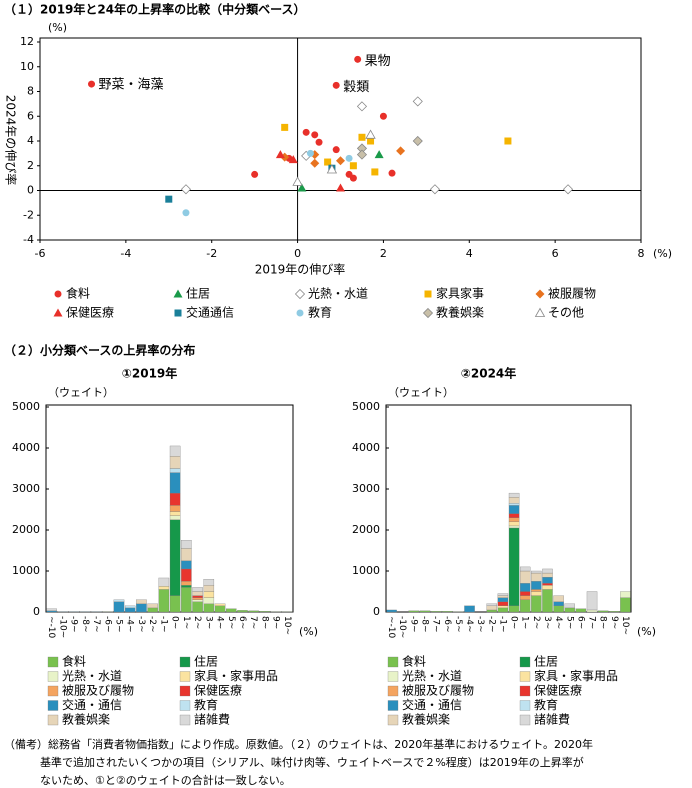 The height and width of the screenshot is (788, 692). Describe the element at coordinates (460, 293) in the screenshot. I see `legend-label: 家具家事` at that location.